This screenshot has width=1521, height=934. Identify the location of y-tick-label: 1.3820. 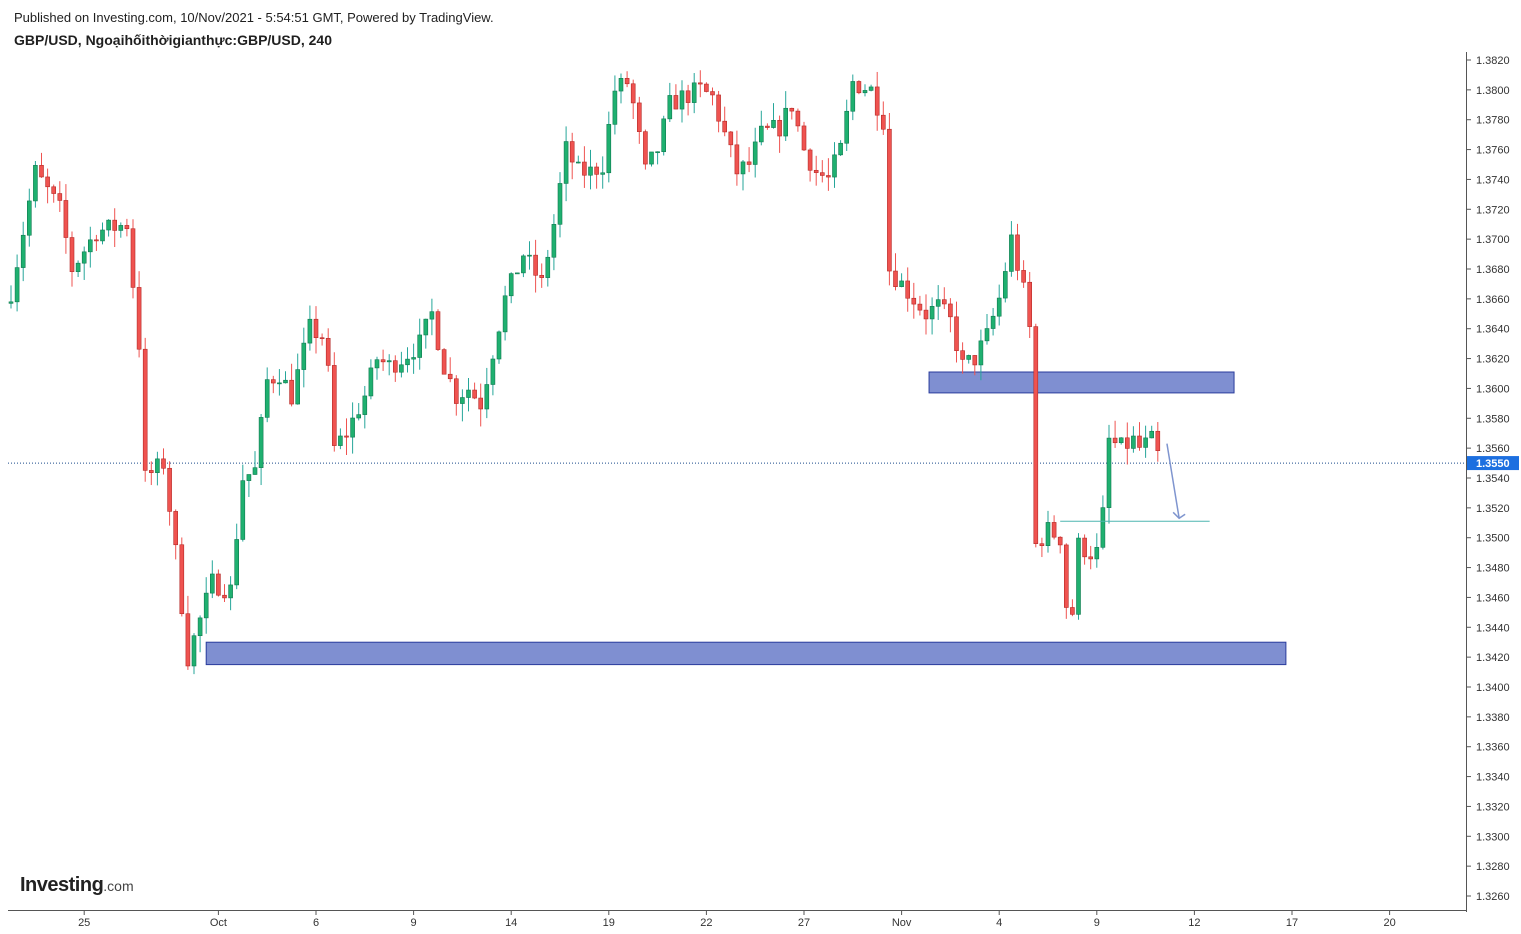
(1493, 61).